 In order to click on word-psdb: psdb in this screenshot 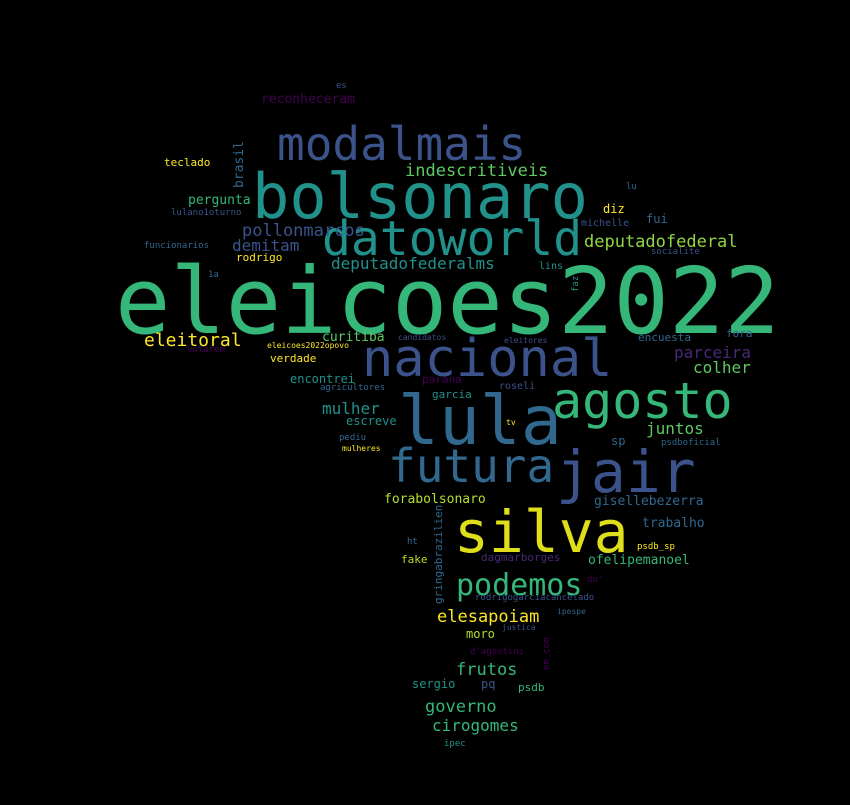, I will do `click(531, 687)`.